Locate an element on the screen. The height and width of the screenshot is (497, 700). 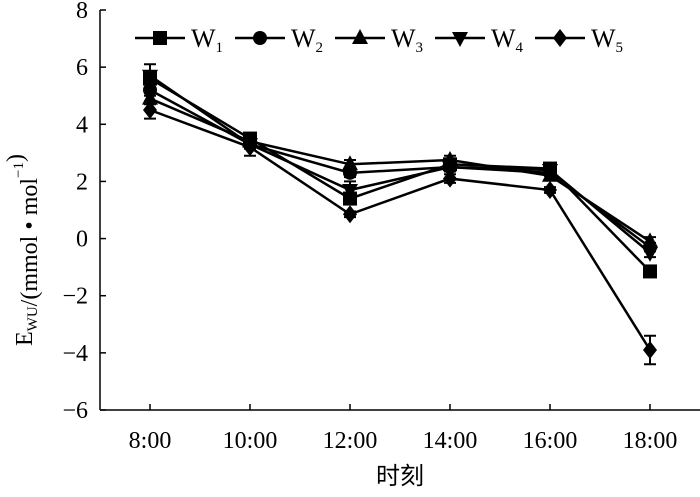
y-tick-label: 6 is located at coordinates (82, 68).